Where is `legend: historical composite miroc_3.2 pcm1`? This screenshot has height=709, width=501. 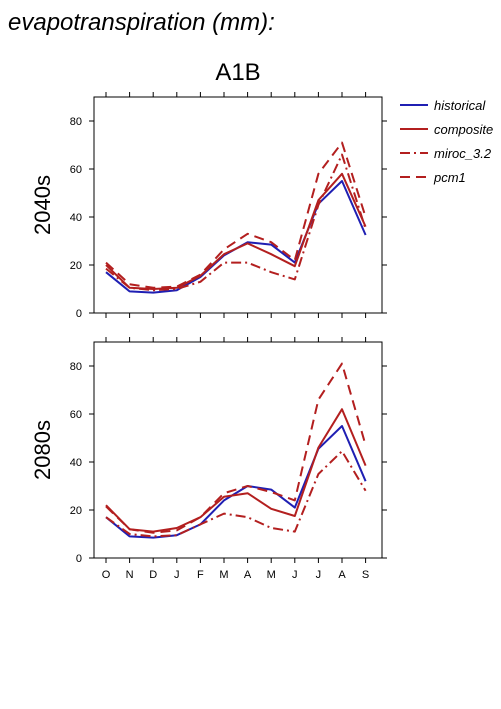 legend: historical composite miroc_3.2 pcm1 is located at coordinates (446, 141).